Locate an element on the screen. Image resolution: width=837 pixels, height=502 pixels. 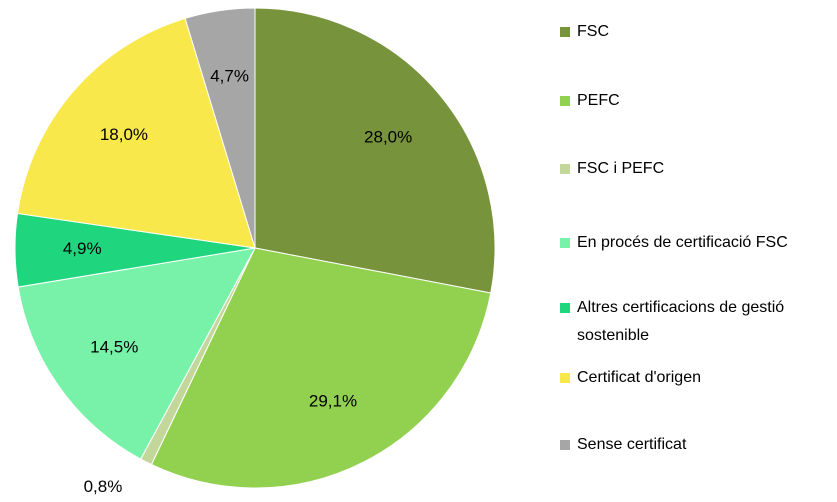
legend-item: En procés de certificació FSC is located at coordinates (692, 243).